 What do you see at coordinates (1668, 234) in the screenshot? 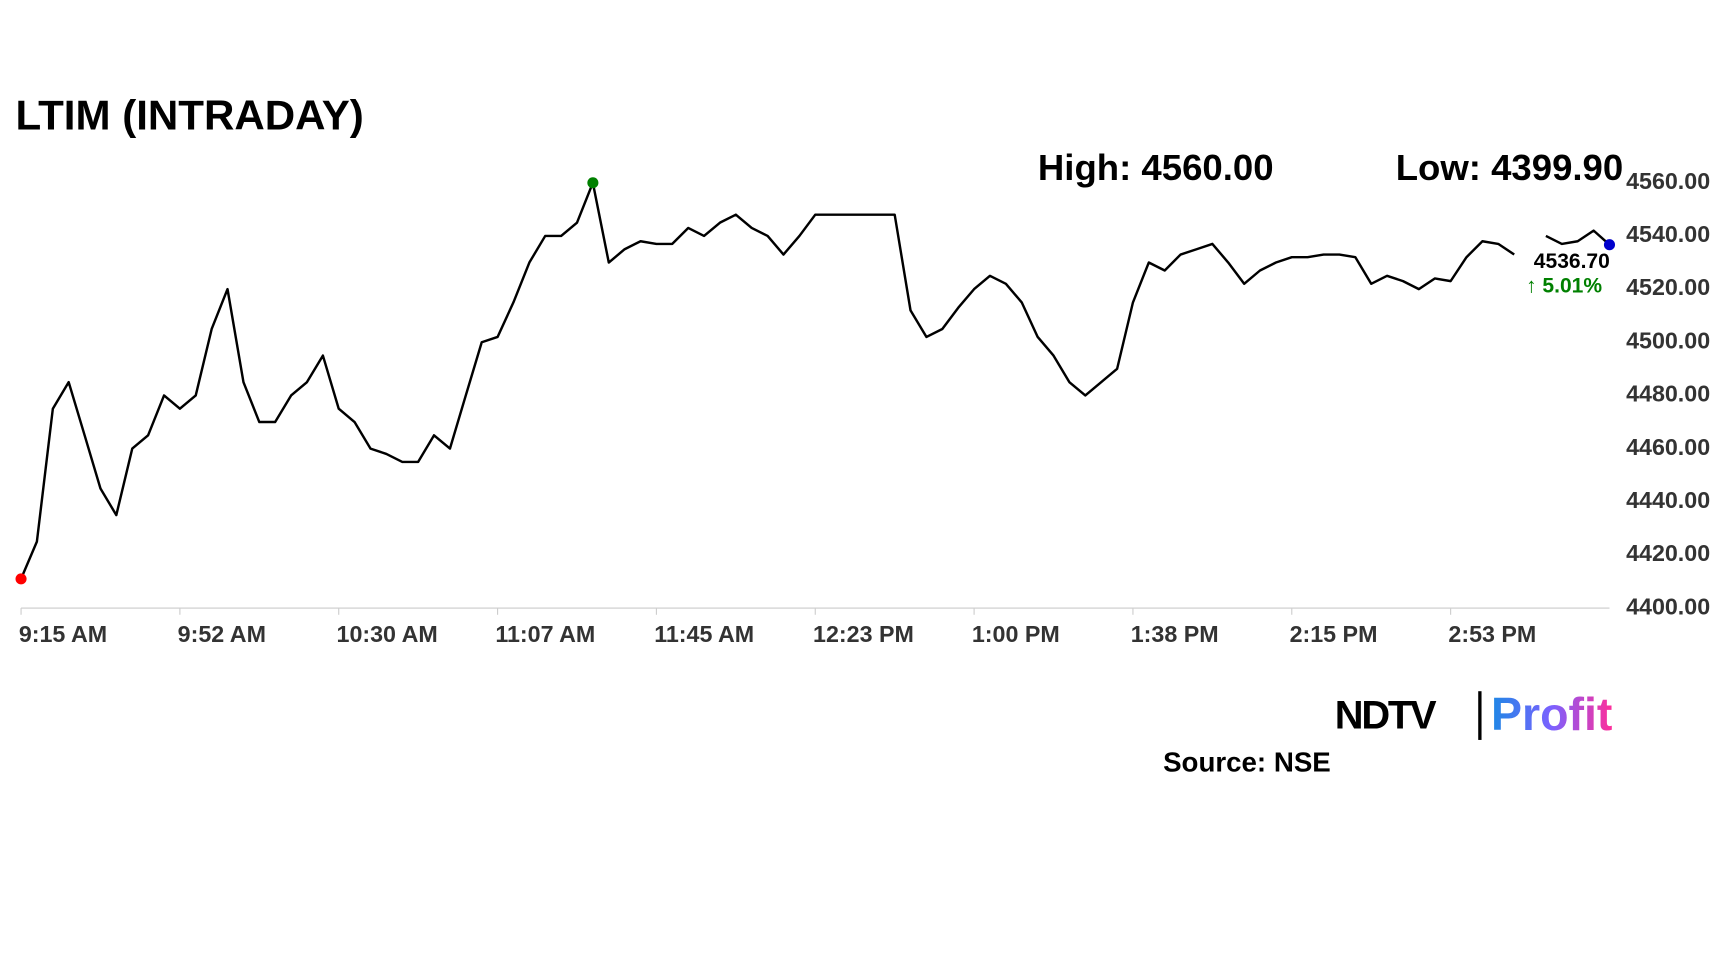
I see `y-tick-label: 4540.00` at bounding box center [1668, 234].